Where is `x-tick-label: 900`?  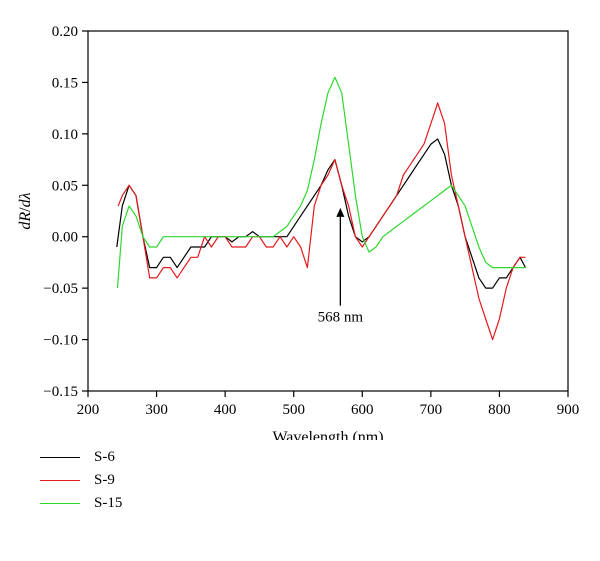
x-tick-label: 900 is located at coordinates (568, 410).